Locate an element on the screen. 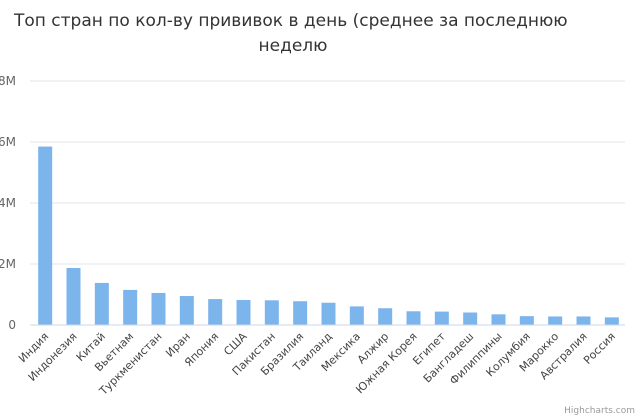 The image size is (640, 420). y-tick-label: 2M is located at coordinates (8, 264).